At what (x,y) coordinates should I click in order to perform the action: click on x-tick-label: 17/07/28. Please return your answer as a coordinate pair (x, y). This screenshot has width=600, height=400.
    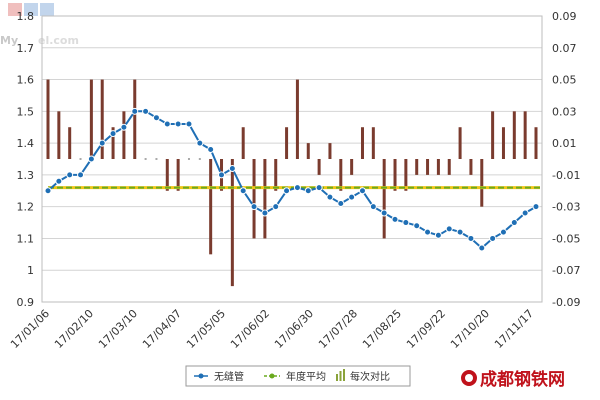
    Looking at the image, I should click on (338, 329).